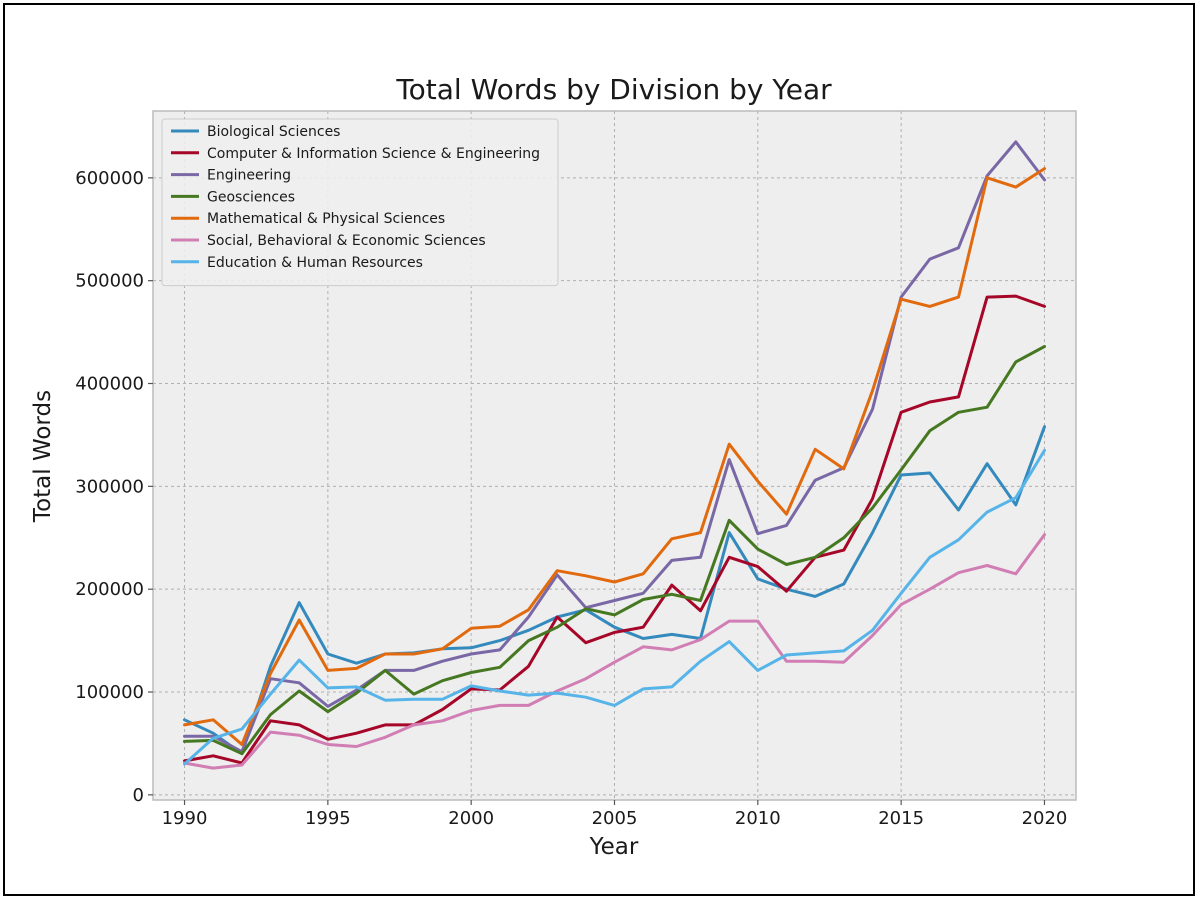  I want to click on chart-title: Total Words by Division by Year, so click(613, 89).